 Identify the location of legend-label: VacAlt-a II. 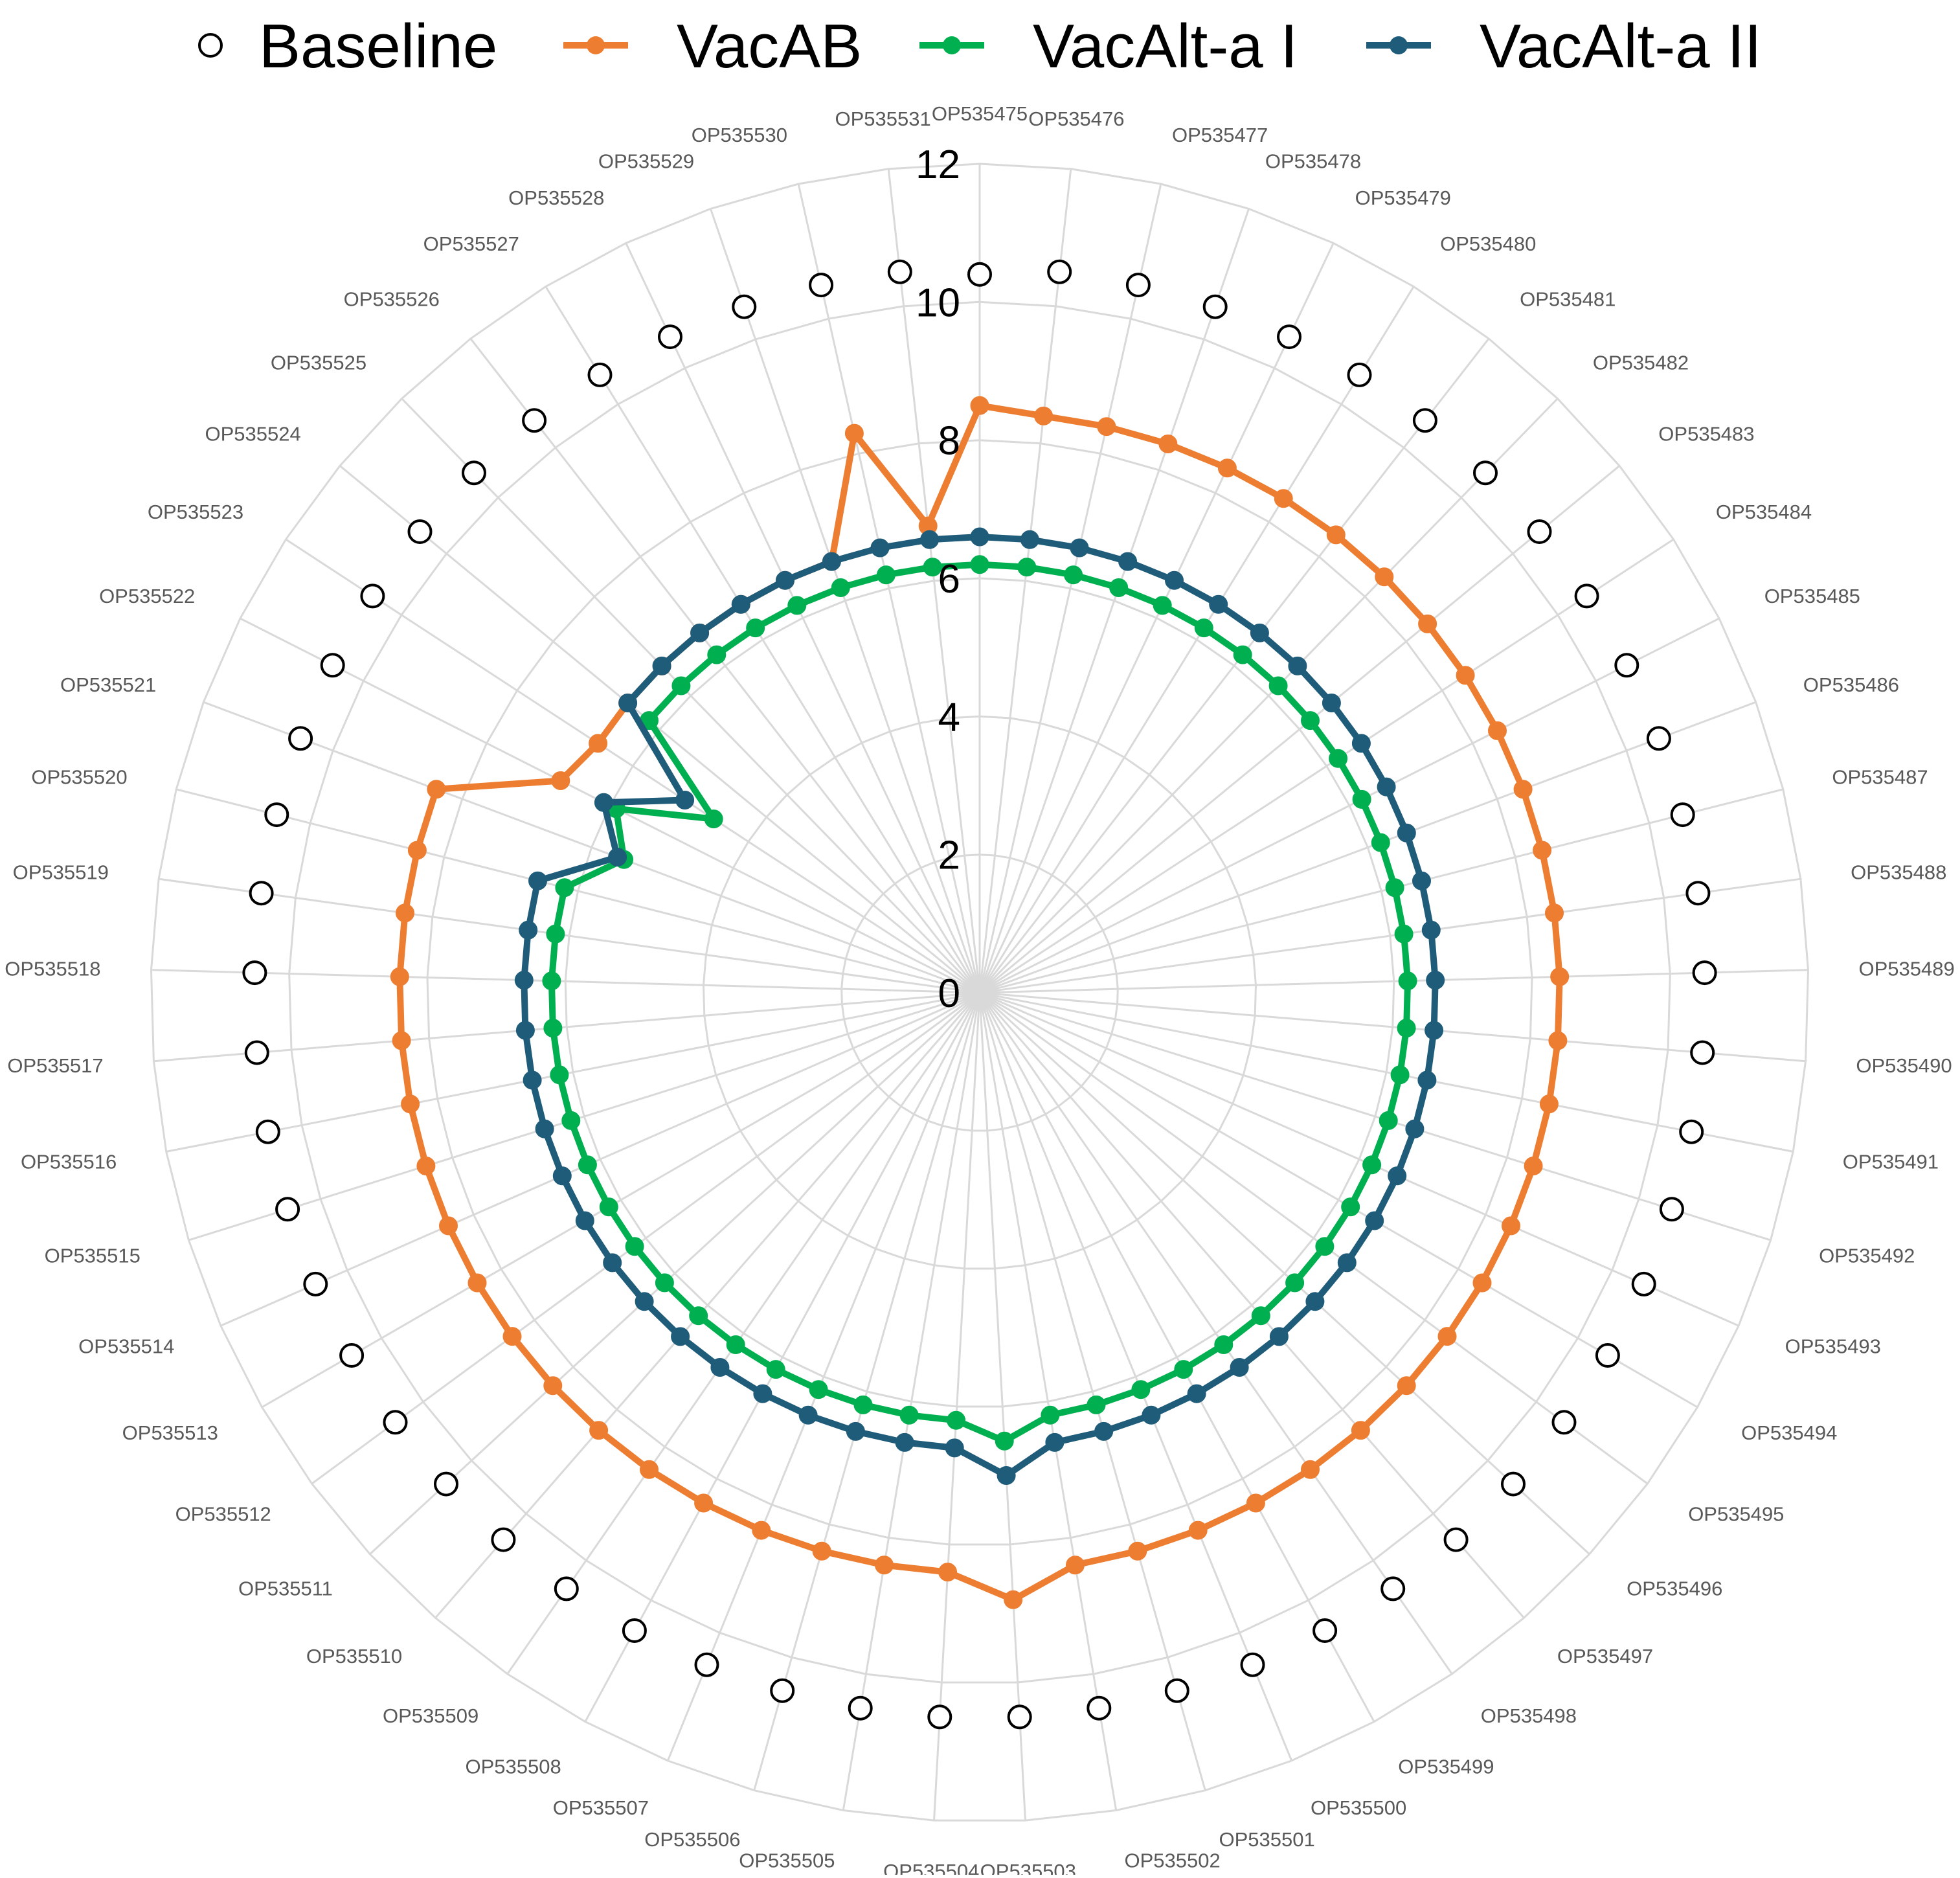
(1621, 46).